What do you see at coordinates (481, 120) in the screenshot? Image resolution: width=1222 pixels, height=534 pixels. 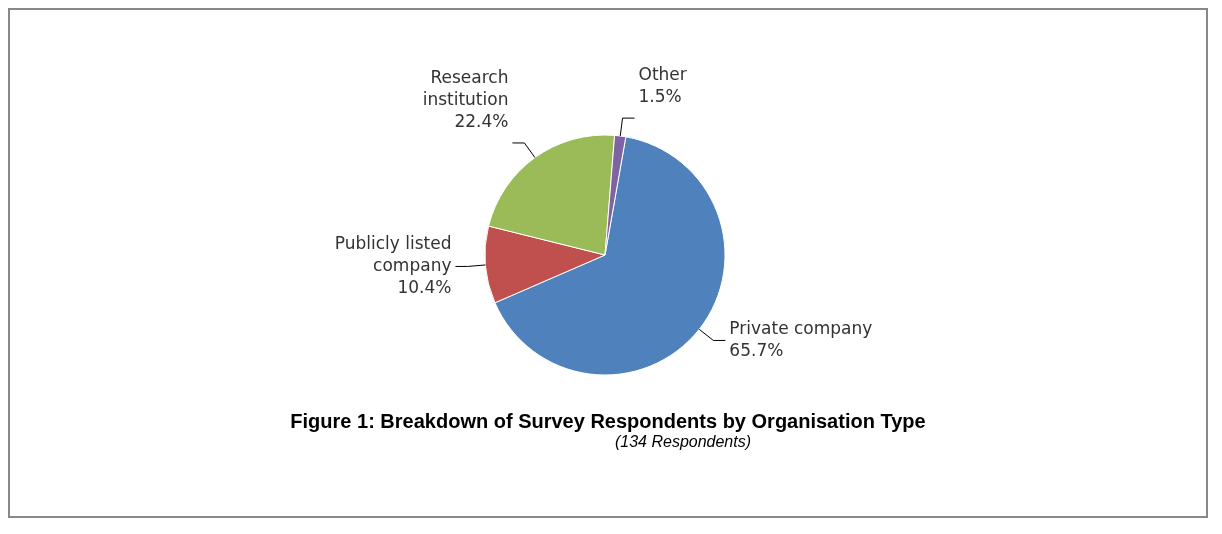 I see `data-label: 22.4%` at bounding box center [481, 120].